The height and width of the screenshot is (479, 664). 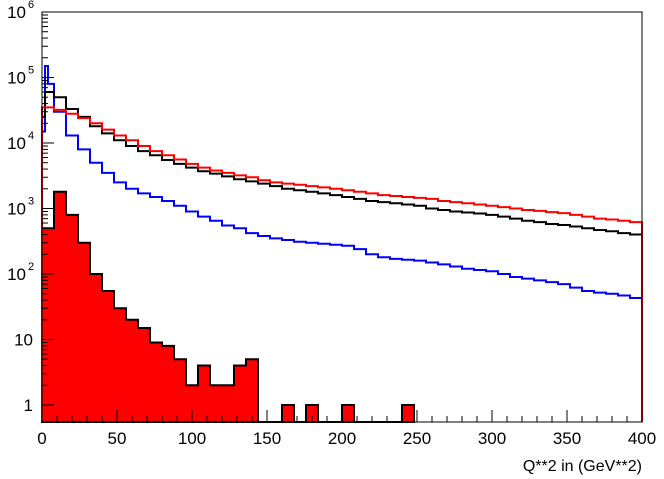 I want to click on x-axis-title: Q**2 in (GeV**2), so click(x=582, y=466).